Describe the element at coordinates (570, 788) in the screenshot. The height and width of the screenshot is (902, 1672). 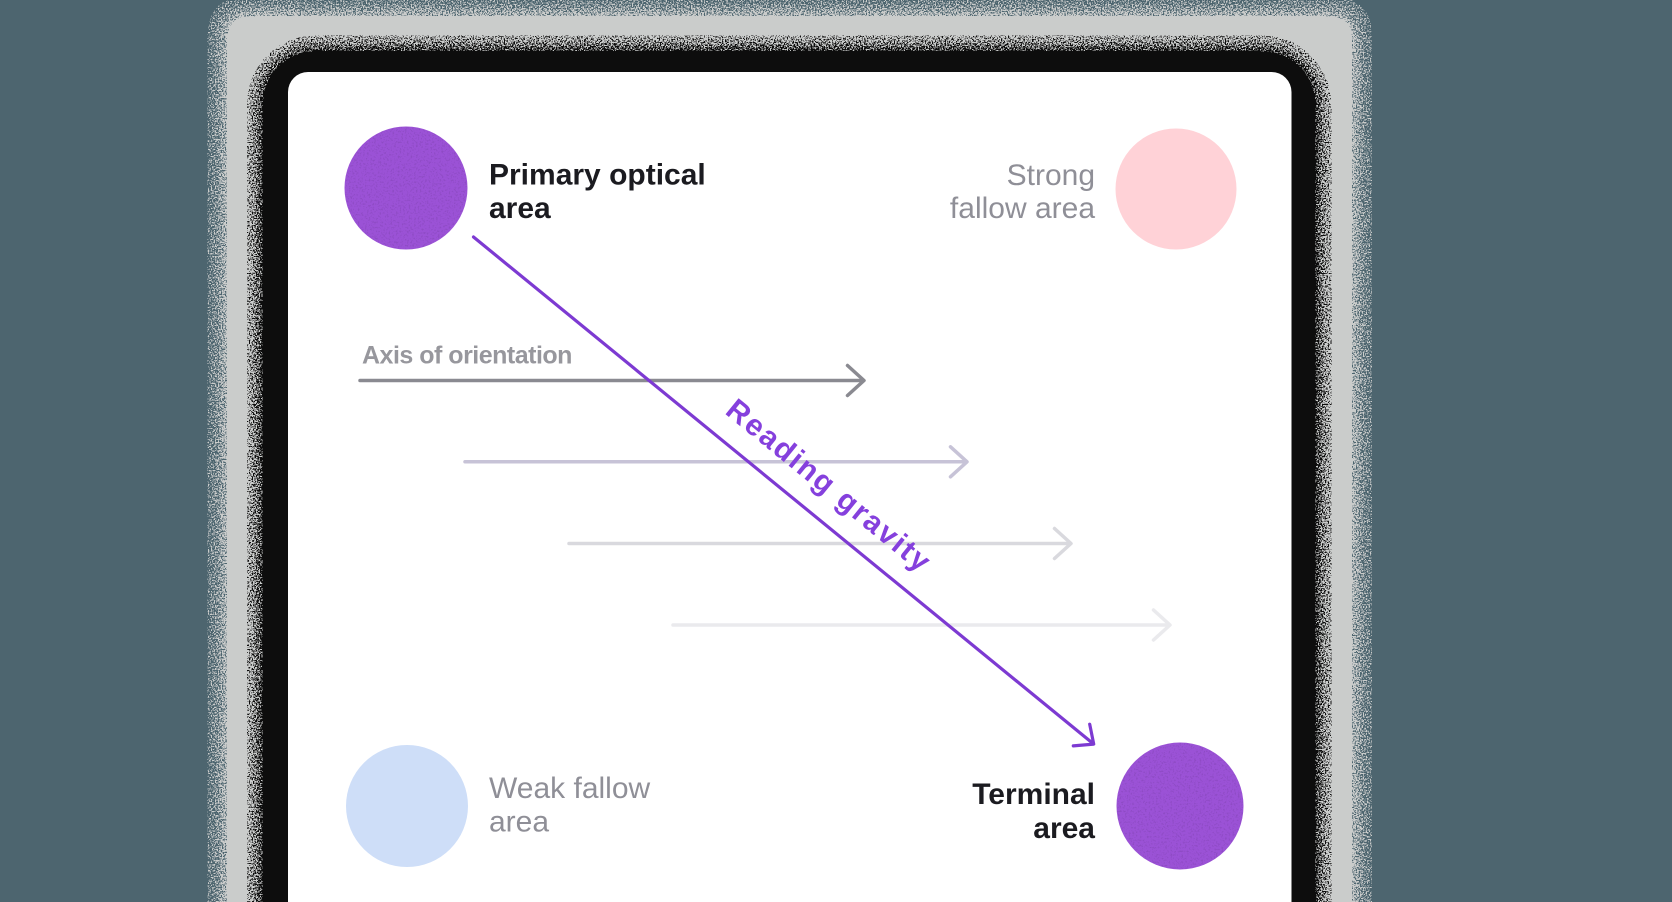
I see `svg-text: Weak fallow` at that location.